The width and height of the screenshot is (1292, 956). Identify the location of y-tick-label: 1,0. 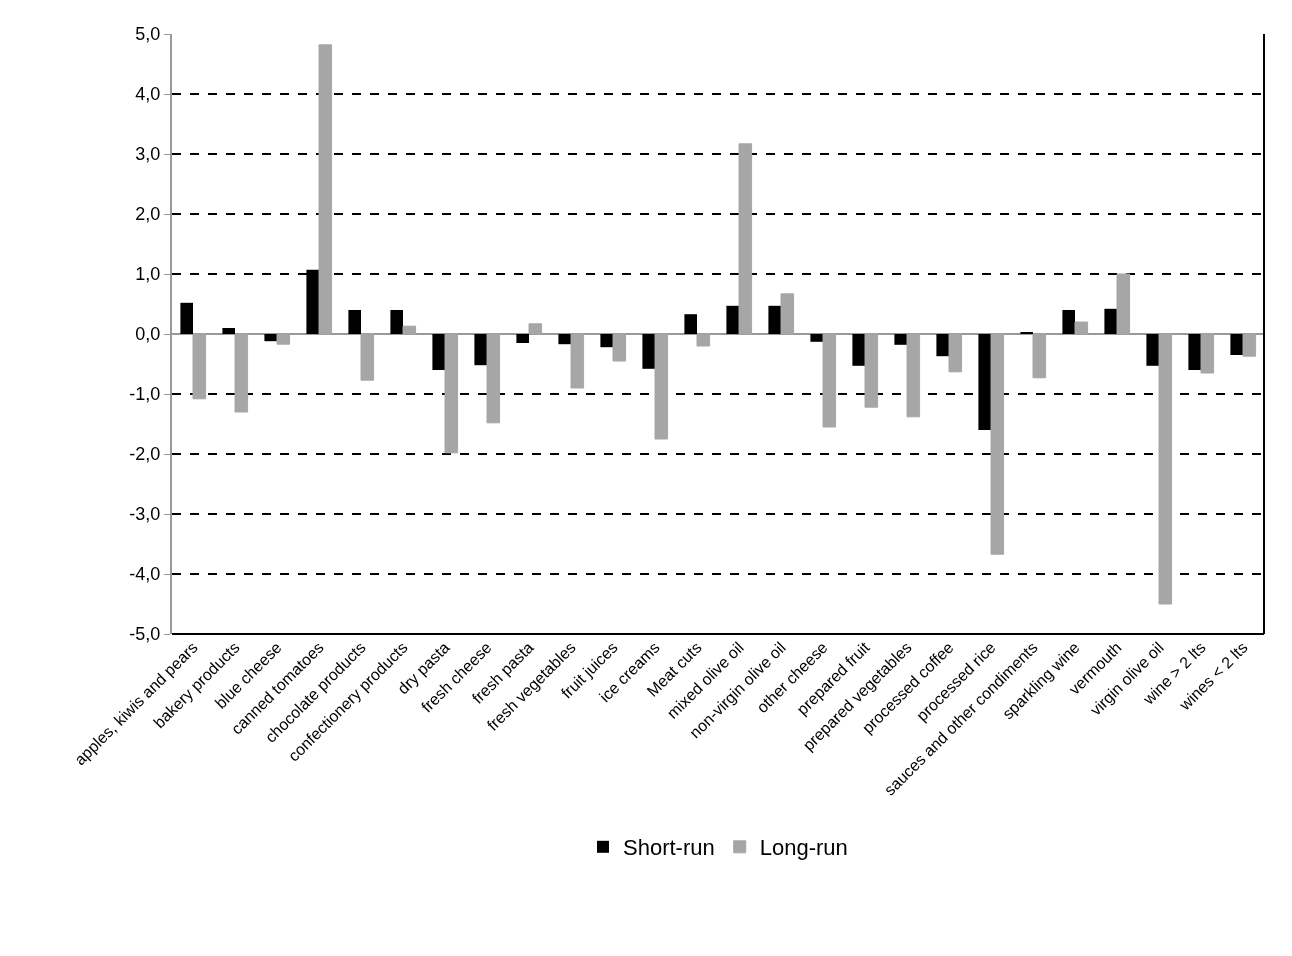
(148, 274).